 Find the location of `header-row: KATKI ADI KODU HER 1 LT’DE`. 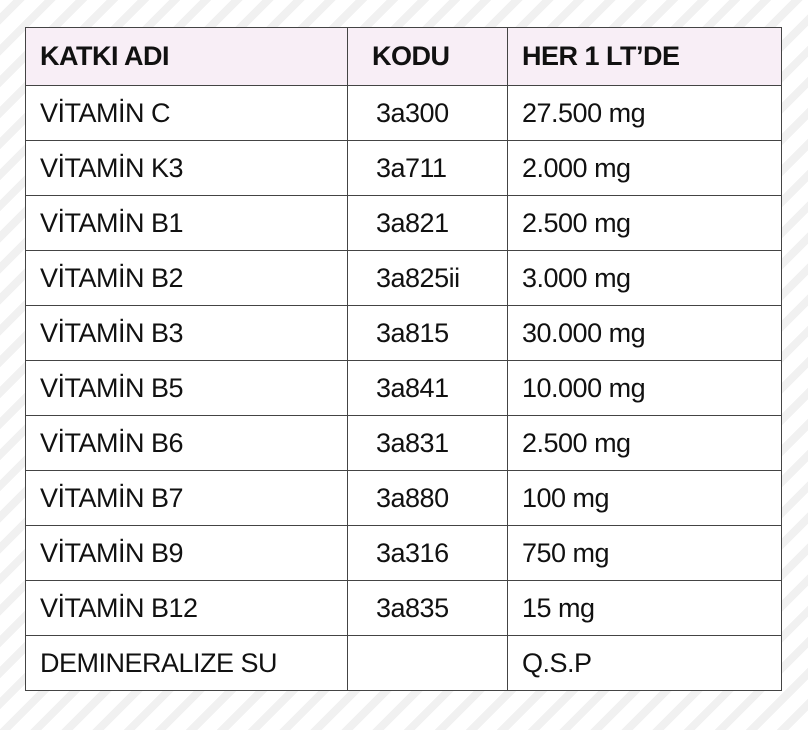

header-row: KATKI ADI KODU HER 1 LT’DE is located at coordinates (403, 56).